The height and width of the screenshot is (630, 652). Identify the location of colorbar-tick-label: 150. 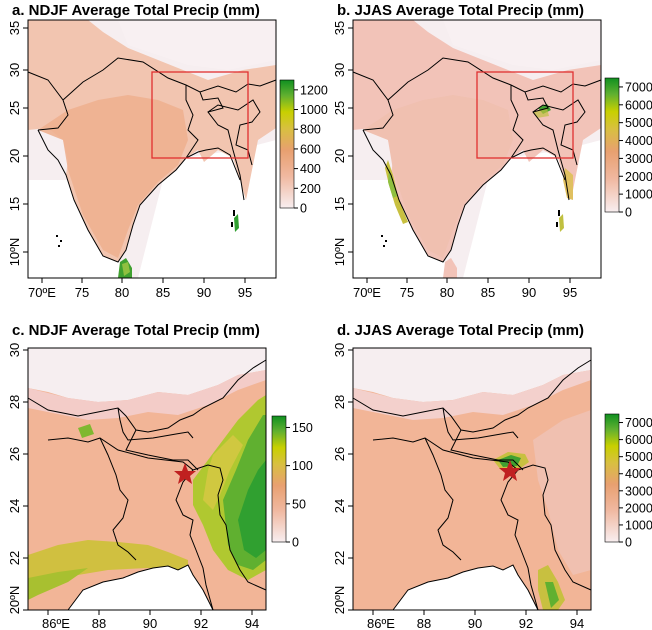
(302, 428).